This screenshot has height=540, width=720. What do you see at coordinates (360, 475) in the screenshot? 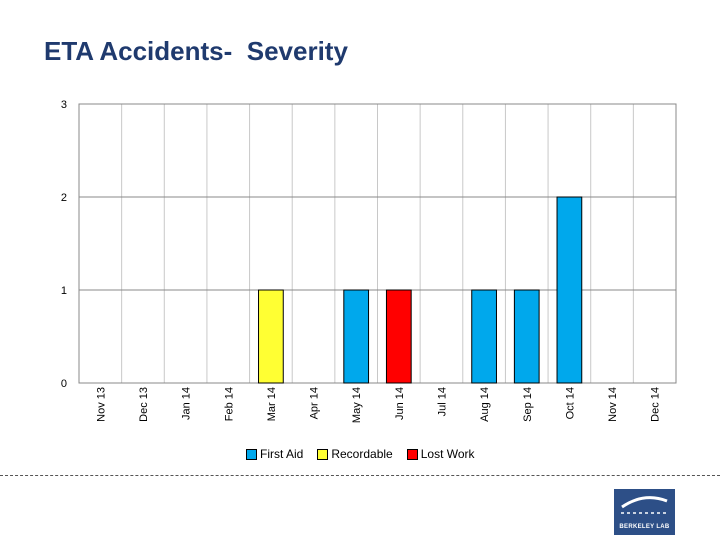
I see `footer-divider` at bounding box center [360, 475].